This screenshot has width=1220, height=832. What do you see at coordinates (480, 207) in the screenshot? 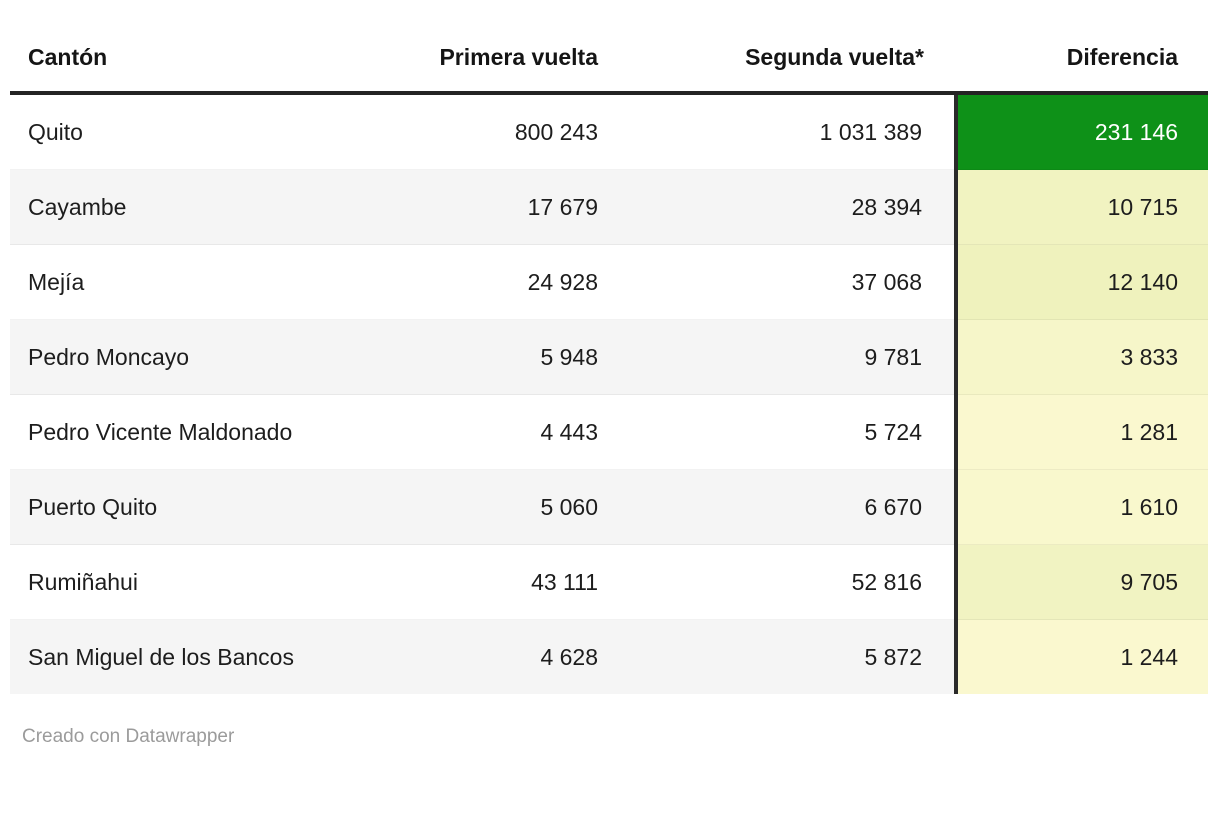
I see `cell-primera-vuelta: 17 679` at bounding box center [480, 207].